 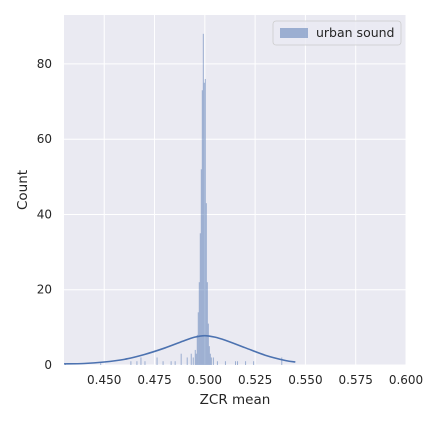 What do you see at coordinates (48, 365) in the screenshot?
I see `y-tick-label: 0` at bounding box center [48, 365].